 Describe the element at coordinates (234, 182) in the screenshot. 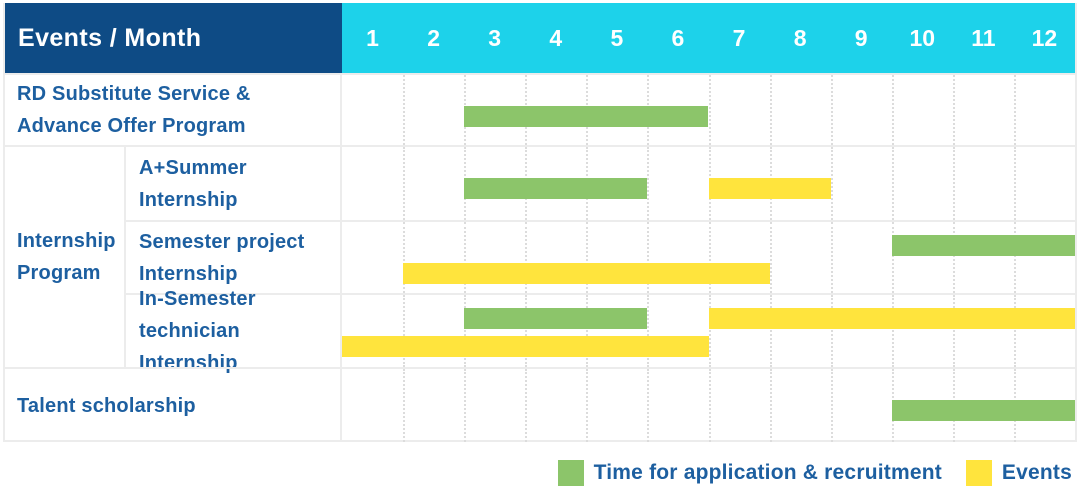

I see `row-label: A+Summer Internship` at that location.